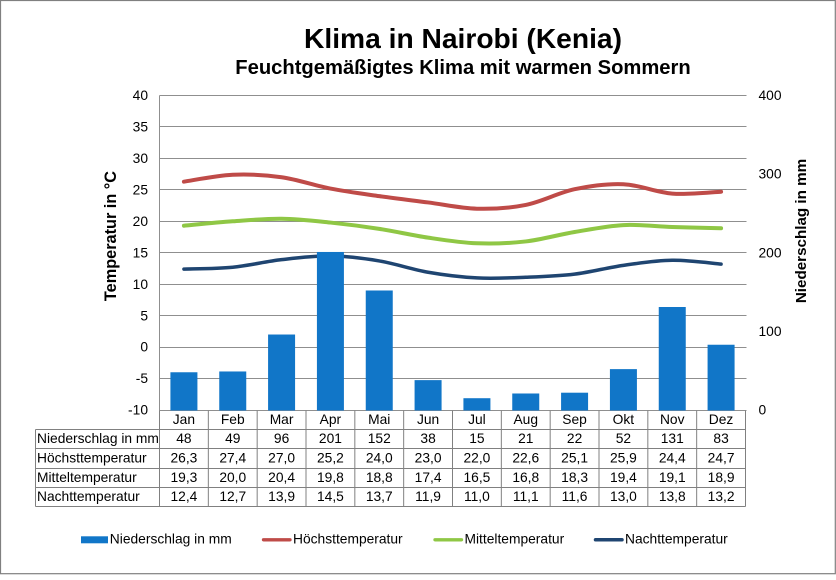 Image resolution: width=836 pixels, height=580 pixels. I want to click on svg-text: 48, so click(184, 438).